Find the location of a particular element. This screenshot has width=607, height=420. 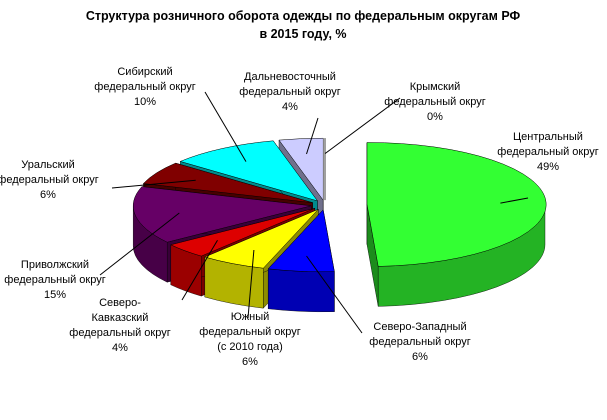

slice-label: Уральский федеральный округ is located at coordinates (49, 172).